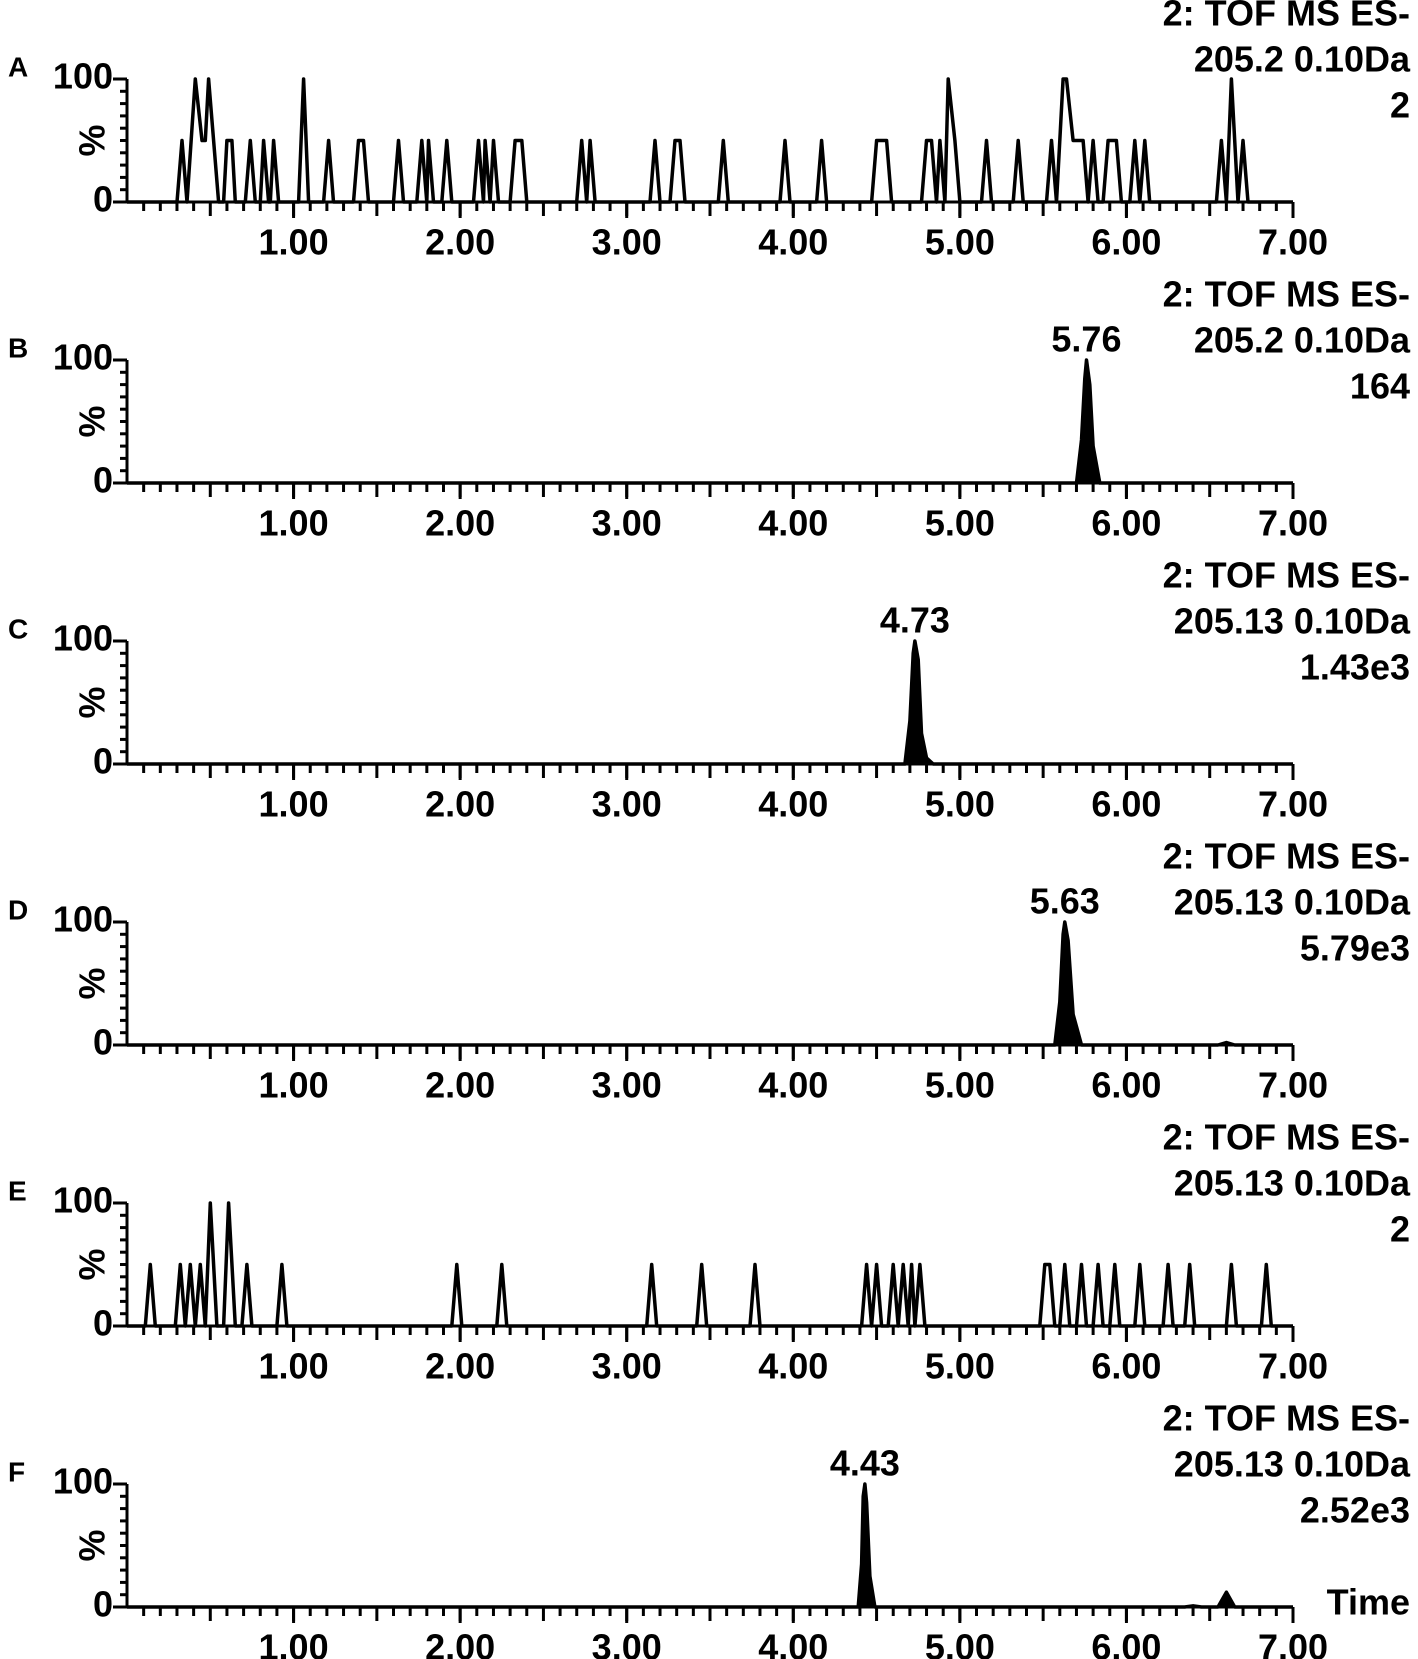 The width and height of the screenshot is (1418, 1659). I want to click on peak-label: 5.76, so click(1086, 339).